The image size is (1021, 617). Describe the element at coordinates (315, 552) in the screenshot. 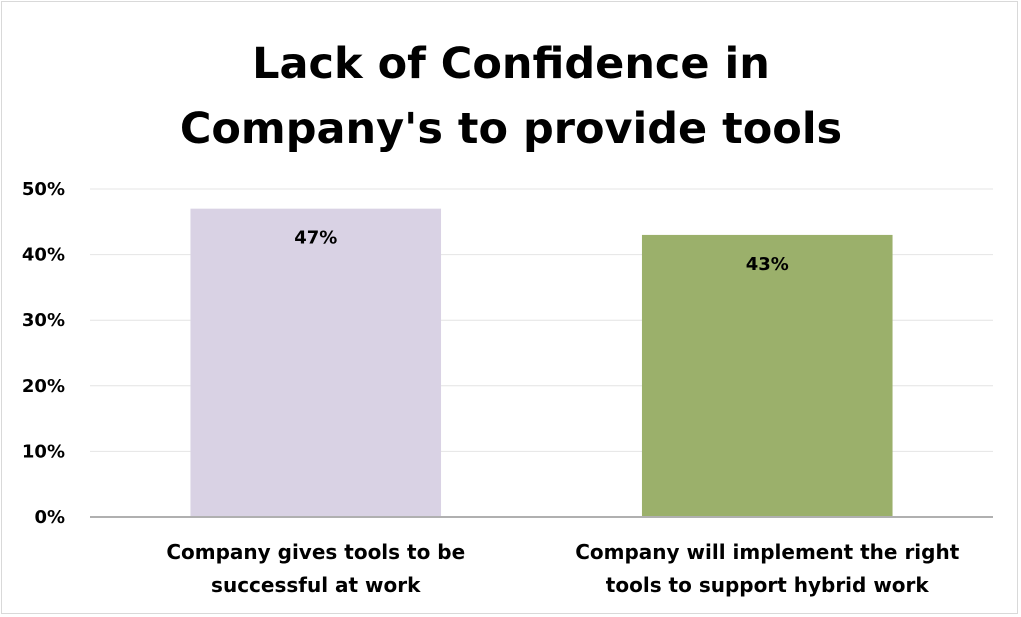

I see `category-label: Company gives tools to be` at that location.